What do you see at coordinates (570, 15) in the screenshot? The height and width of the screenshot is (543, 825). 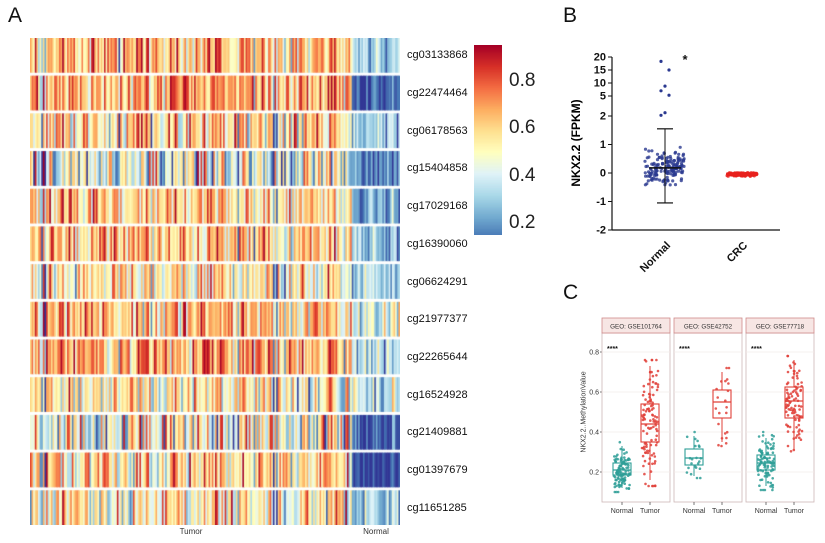 I see `panel-b-label: B` at bounding box center [570, 15].